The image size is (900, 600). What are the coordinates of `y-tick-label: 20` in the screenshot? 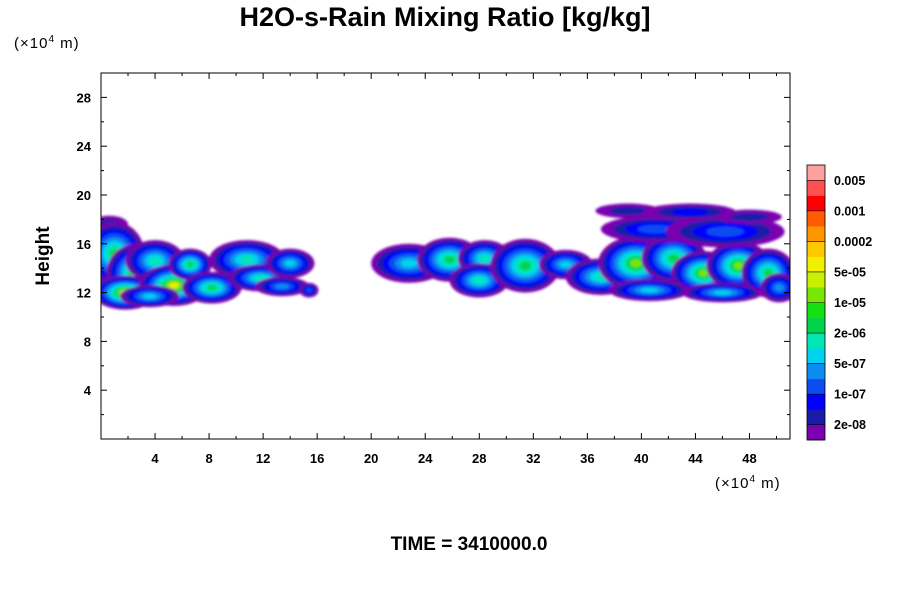 It's located at (84, 195).